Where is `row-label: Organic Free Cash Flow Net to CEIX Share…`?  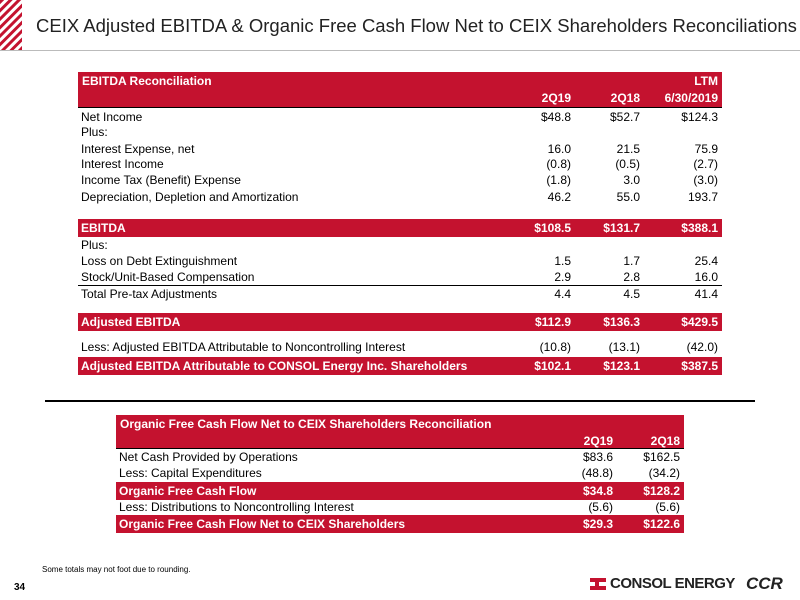 row-label: Organic Free Cash Flow Net to CEIX Share… is located at coordinates (262, 524).